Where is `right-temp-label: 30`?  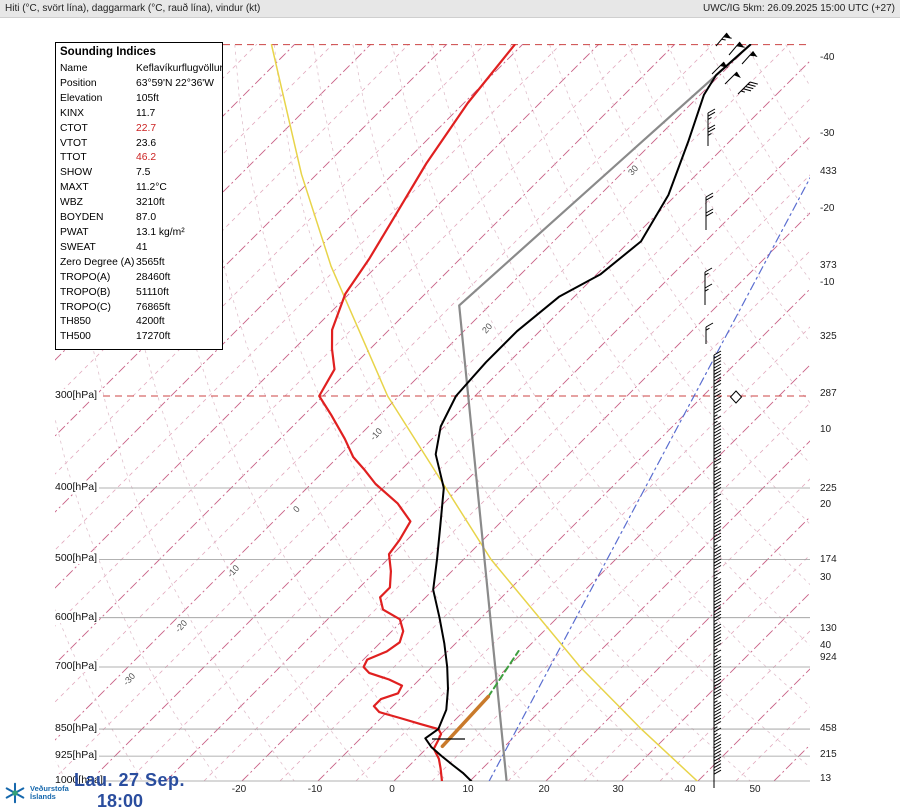 right-temp-label: 30 is located at coordinates (826, 577).